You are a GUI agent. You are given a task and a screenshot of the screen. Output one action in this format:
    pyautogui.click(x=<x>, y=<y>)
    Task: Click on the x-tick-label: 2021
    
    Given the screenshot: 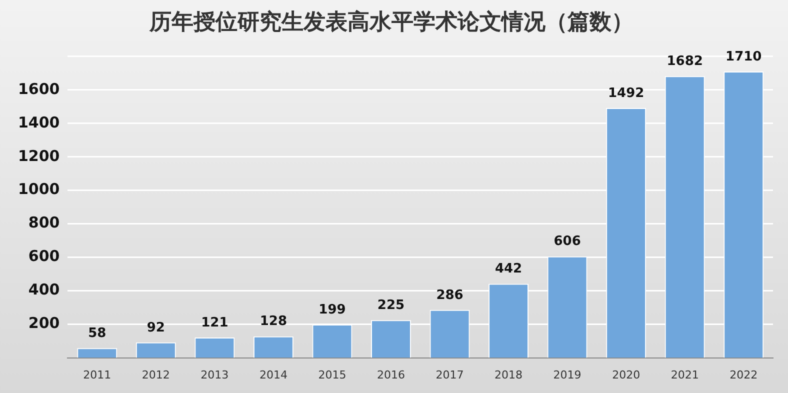 What is the action you would take?
    pyautogui.click(x=684, y=375)
    